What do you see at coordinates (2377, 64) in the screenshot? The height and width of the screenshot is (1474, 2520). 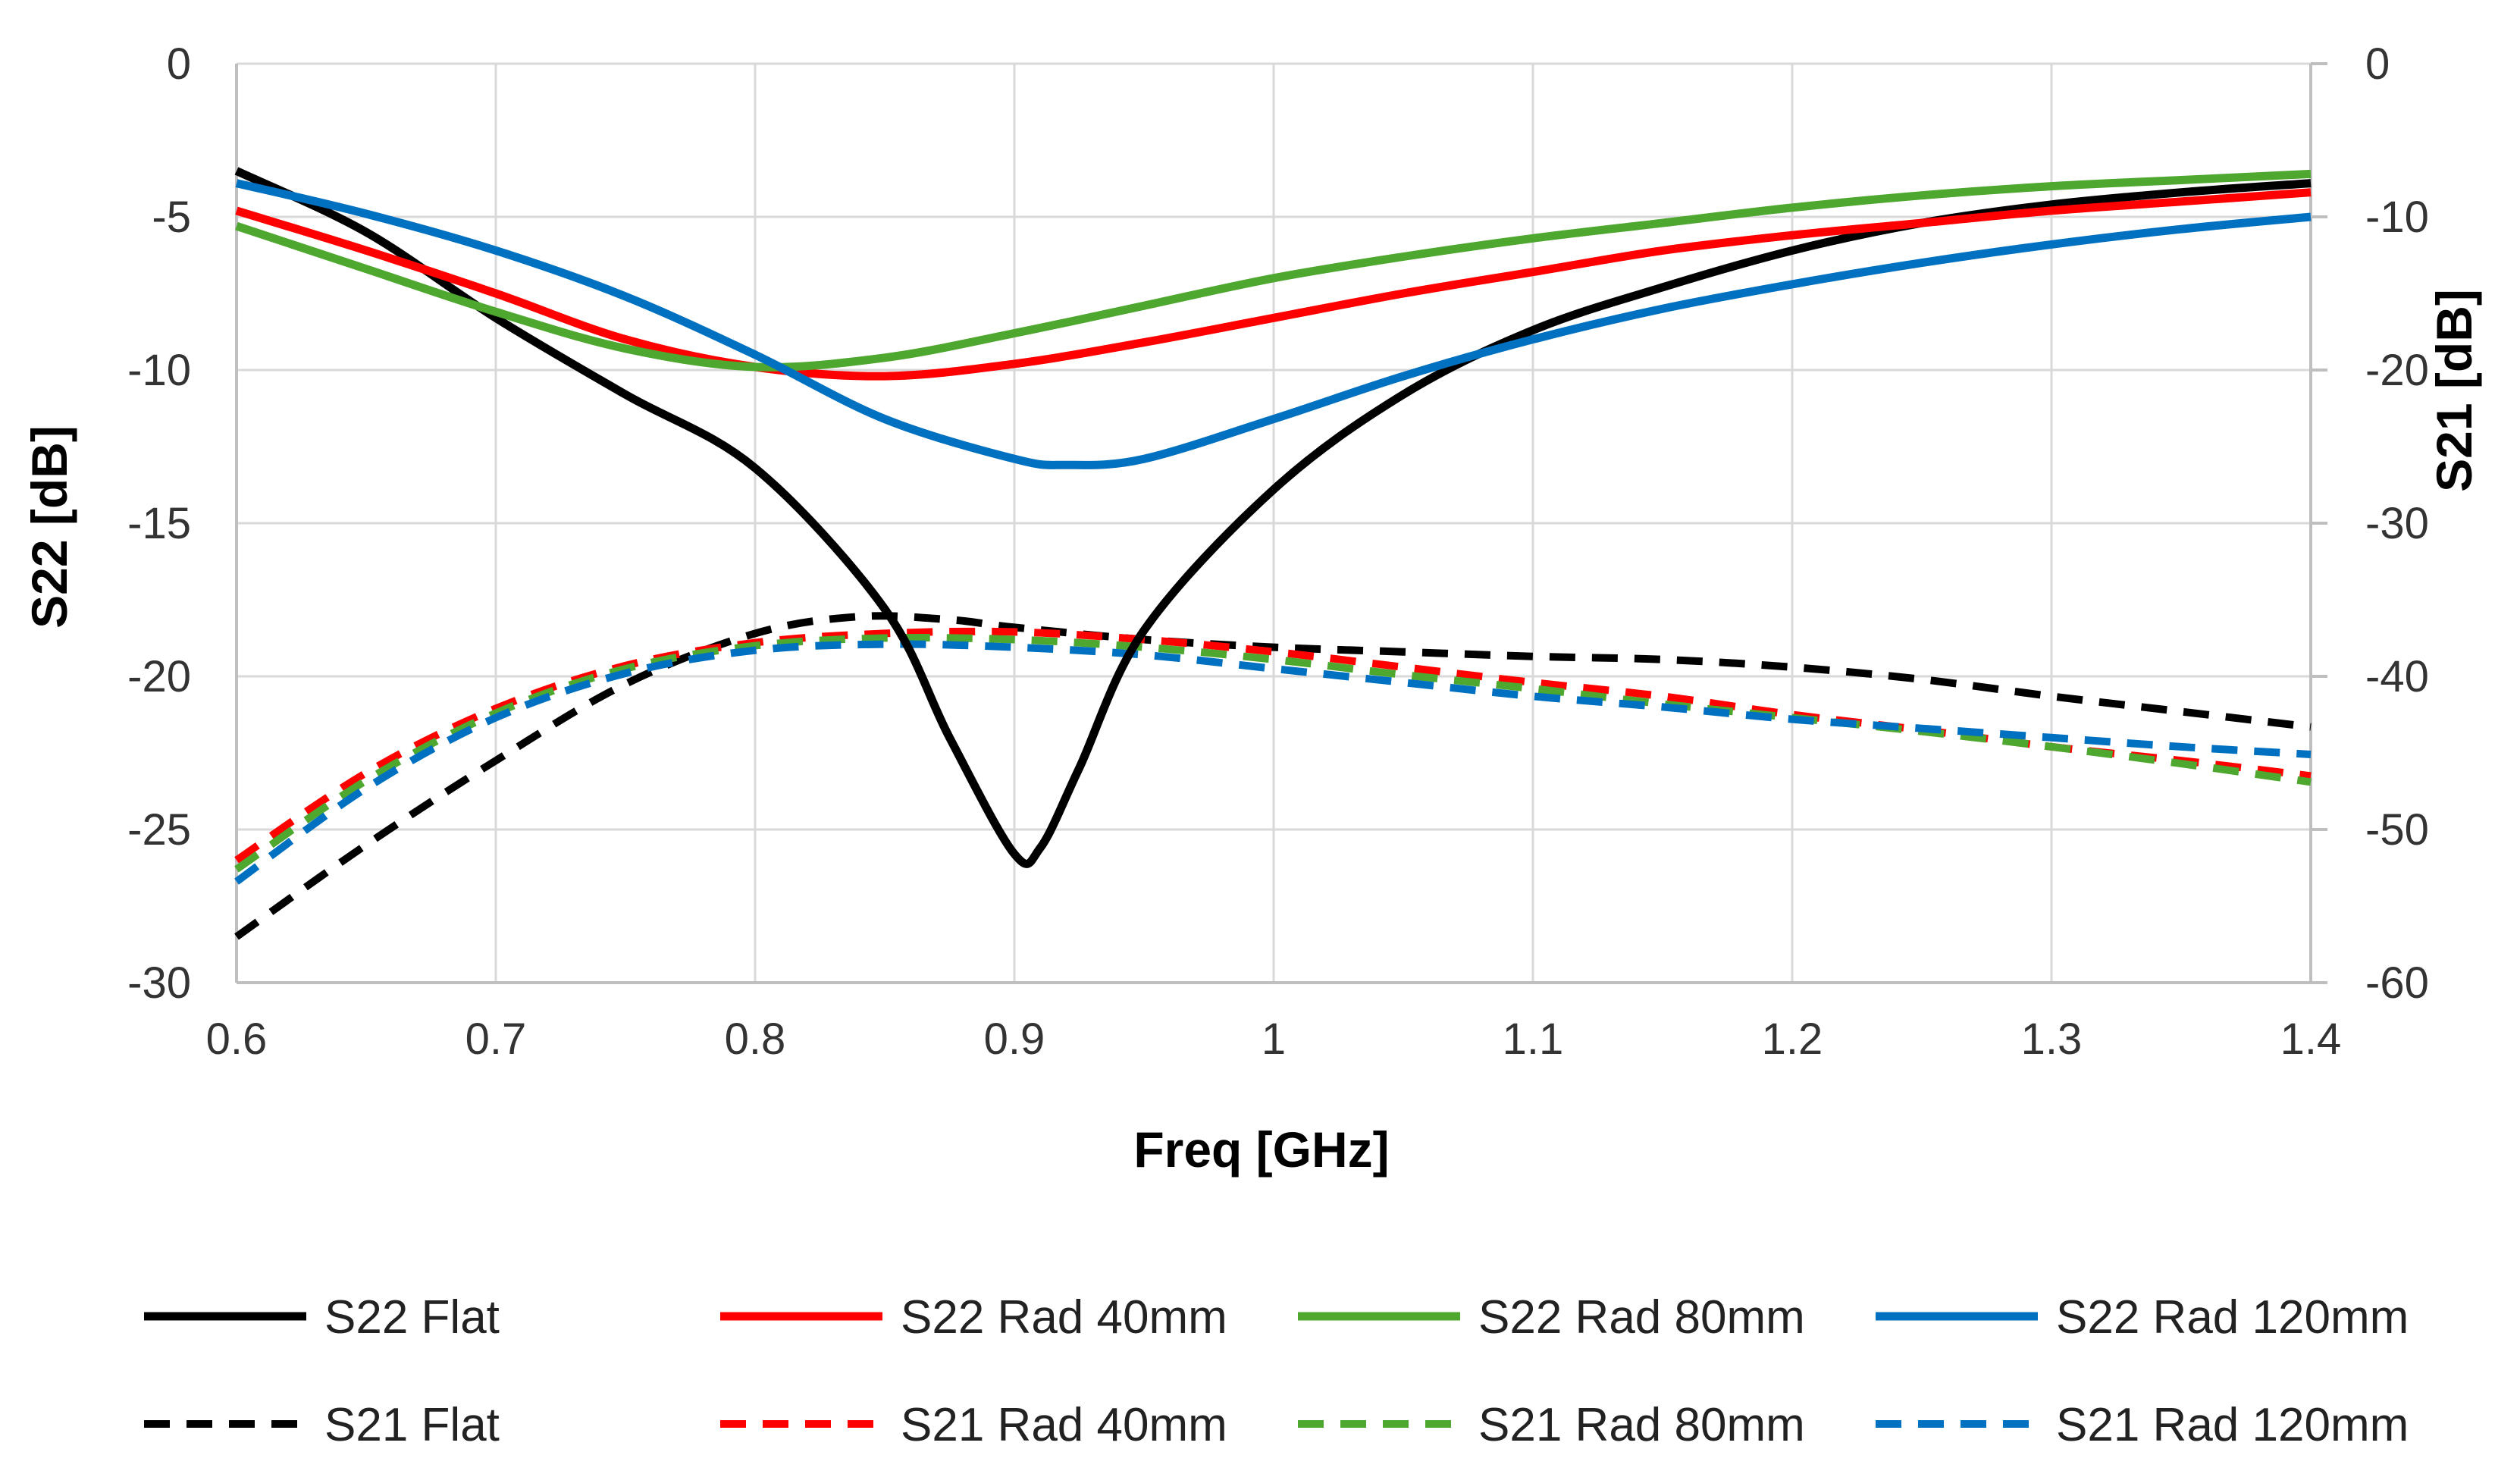 I see `y-right-tick-label: 0` at bounding box center [2377, 64].